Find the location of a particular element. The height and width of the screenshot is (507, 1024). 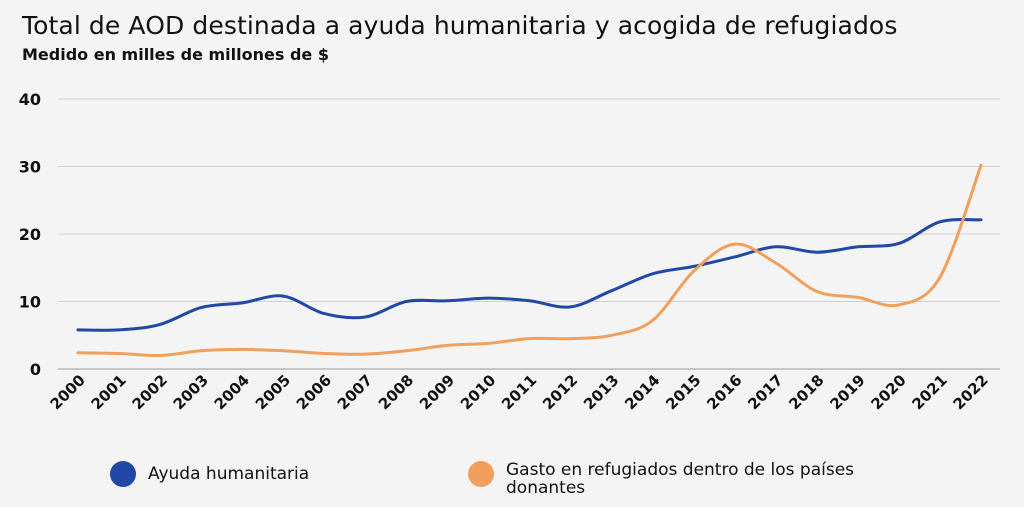

x-tick-label: 2011 is located at coordinates (519, 392).